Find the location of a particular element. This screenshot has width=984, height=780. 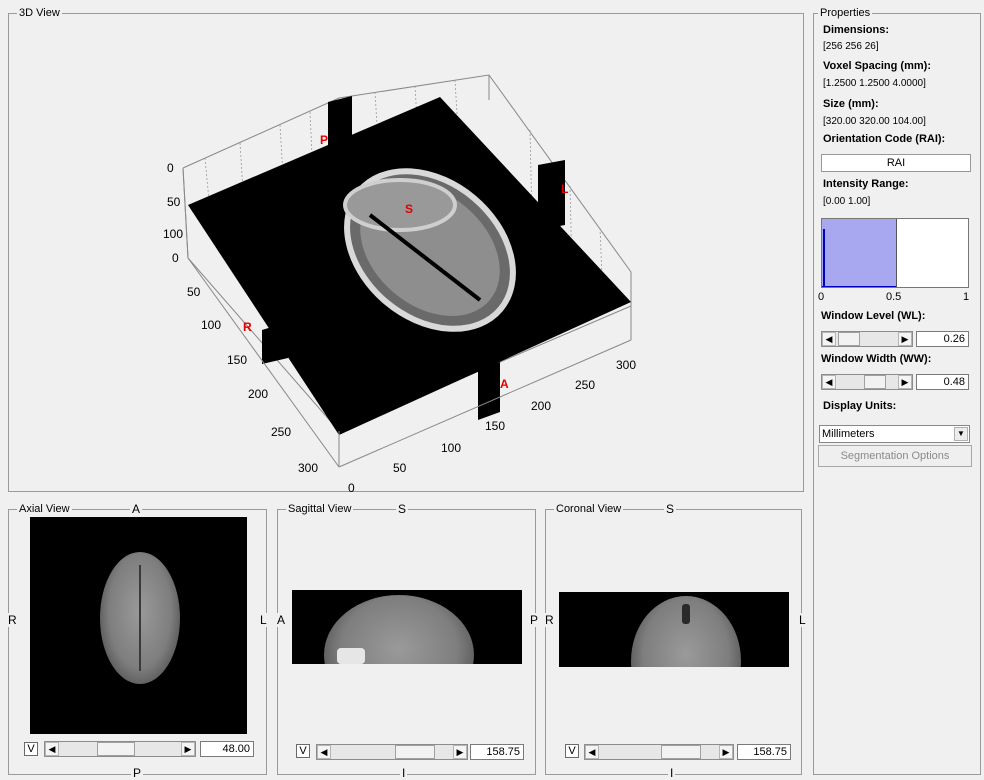

axial-top-label: A is located at coordinates (136, 509).